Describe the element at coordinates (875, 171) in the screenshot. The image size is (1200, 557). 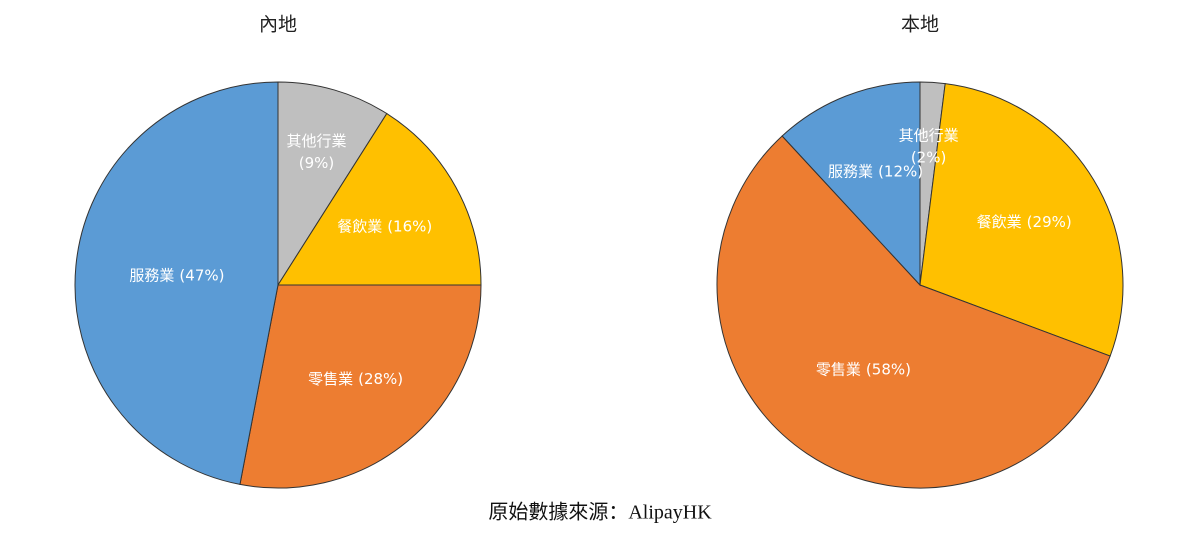
I see `slice-label: 服務業 (12%)` at that location.